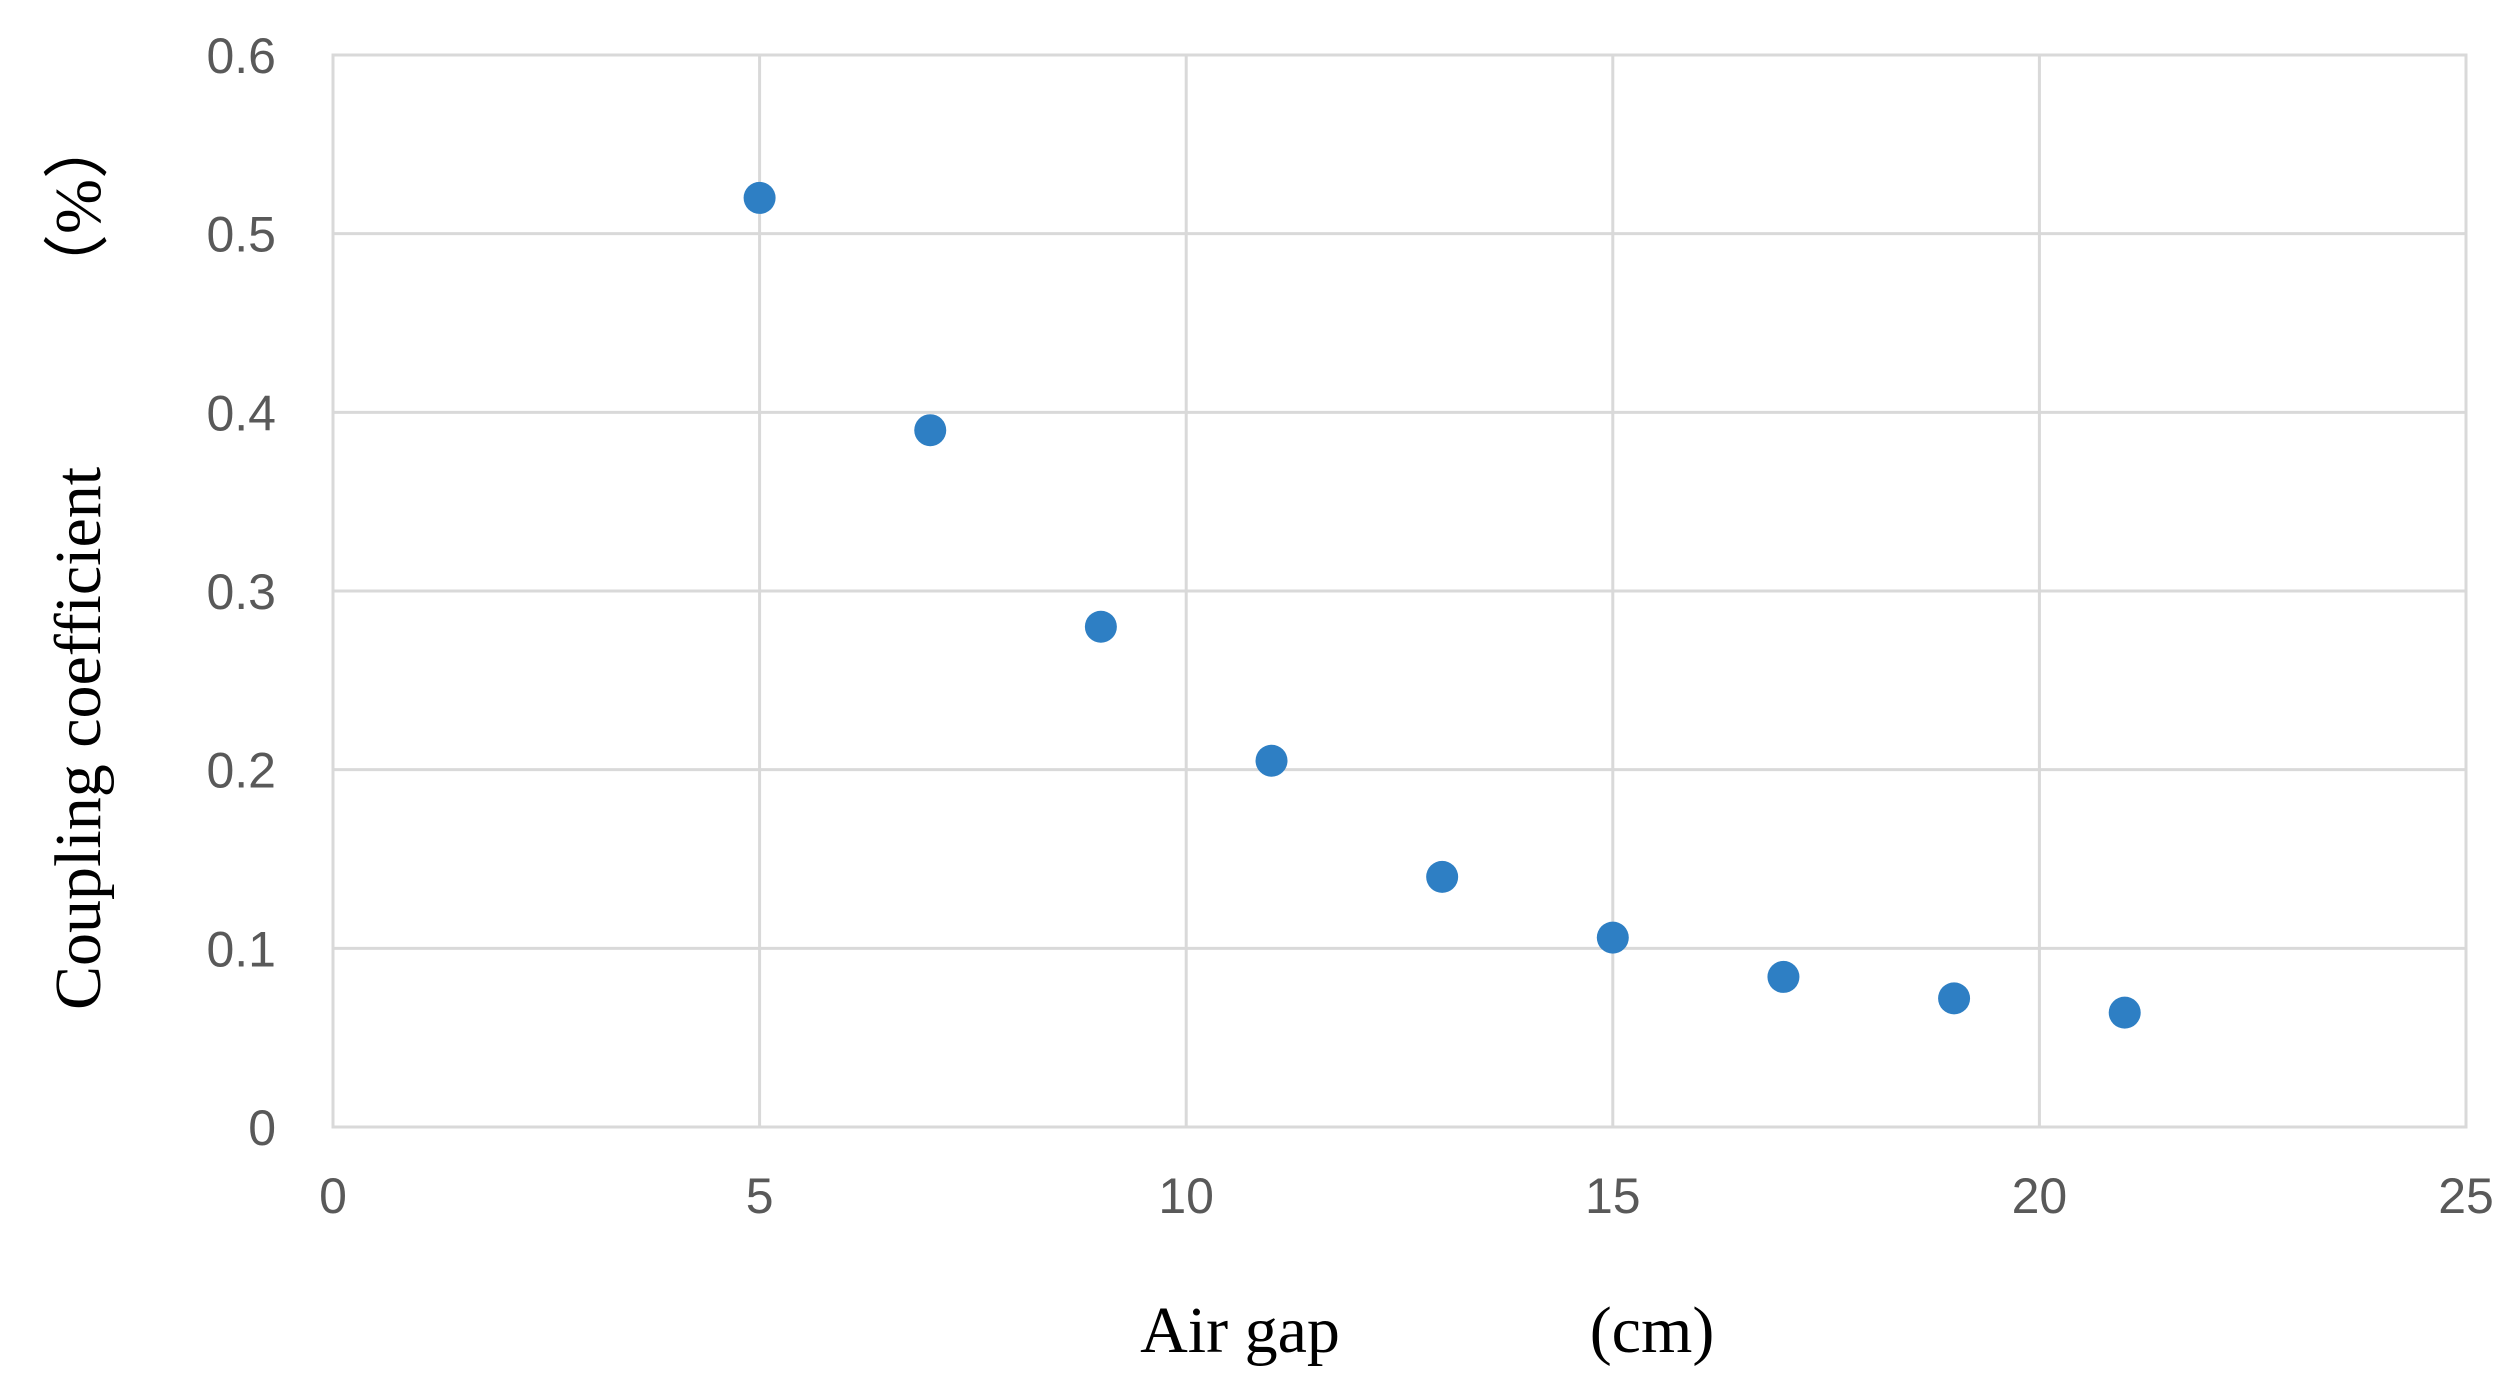 This screenshot has height=1391, width=2515. Describe the element at coordinates (1406, 1196) in the screenshot. I see `x-axis-ticks: 0 5 10 15 20 25` at that location.